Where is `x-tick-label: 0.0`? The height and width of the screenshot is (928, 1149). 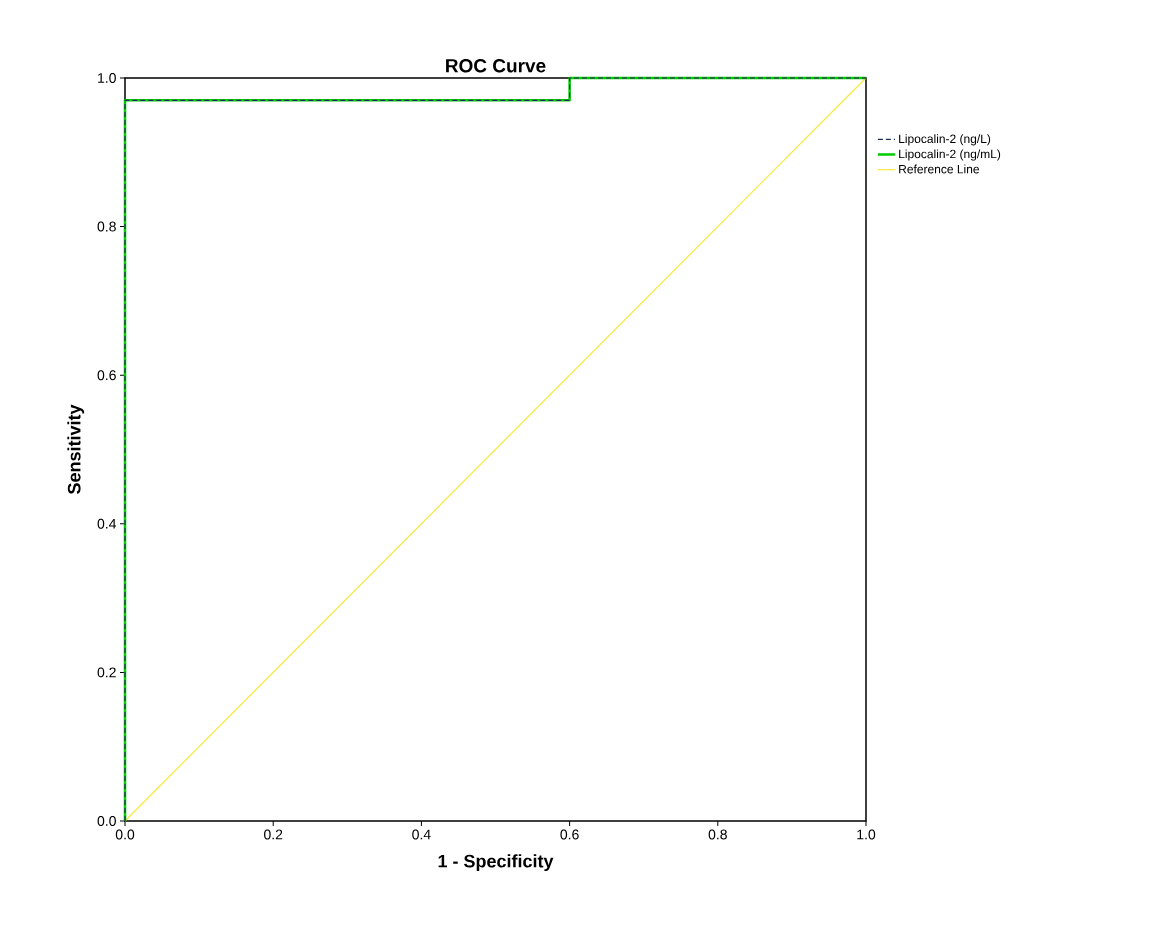 x-tick-label: 0.0 is located at coordinates (125, 834).